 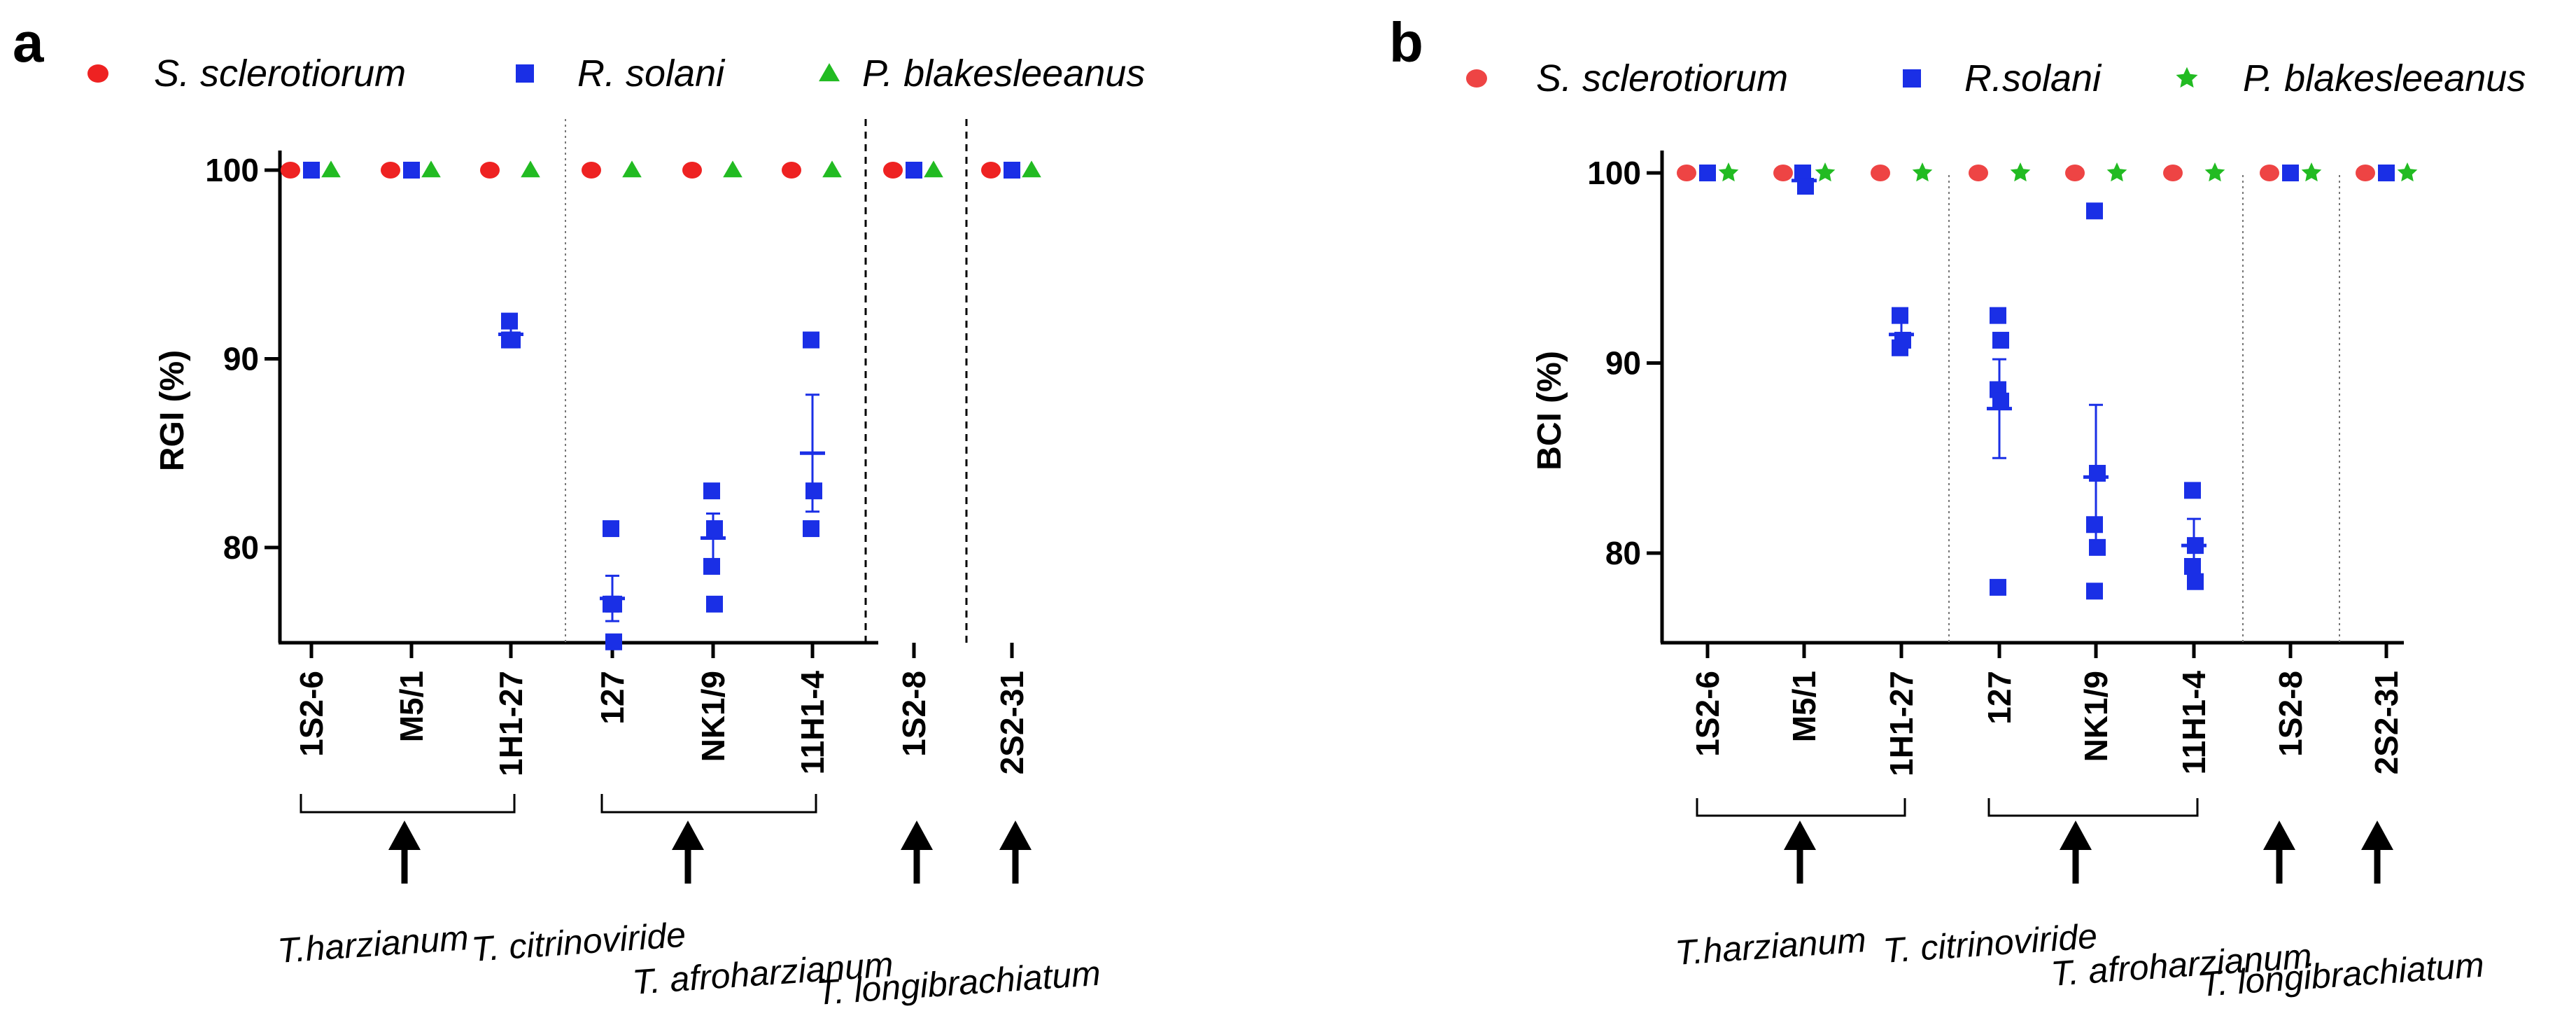 I want to click on panel-letter-b: b, so click(x=1406, y=42).